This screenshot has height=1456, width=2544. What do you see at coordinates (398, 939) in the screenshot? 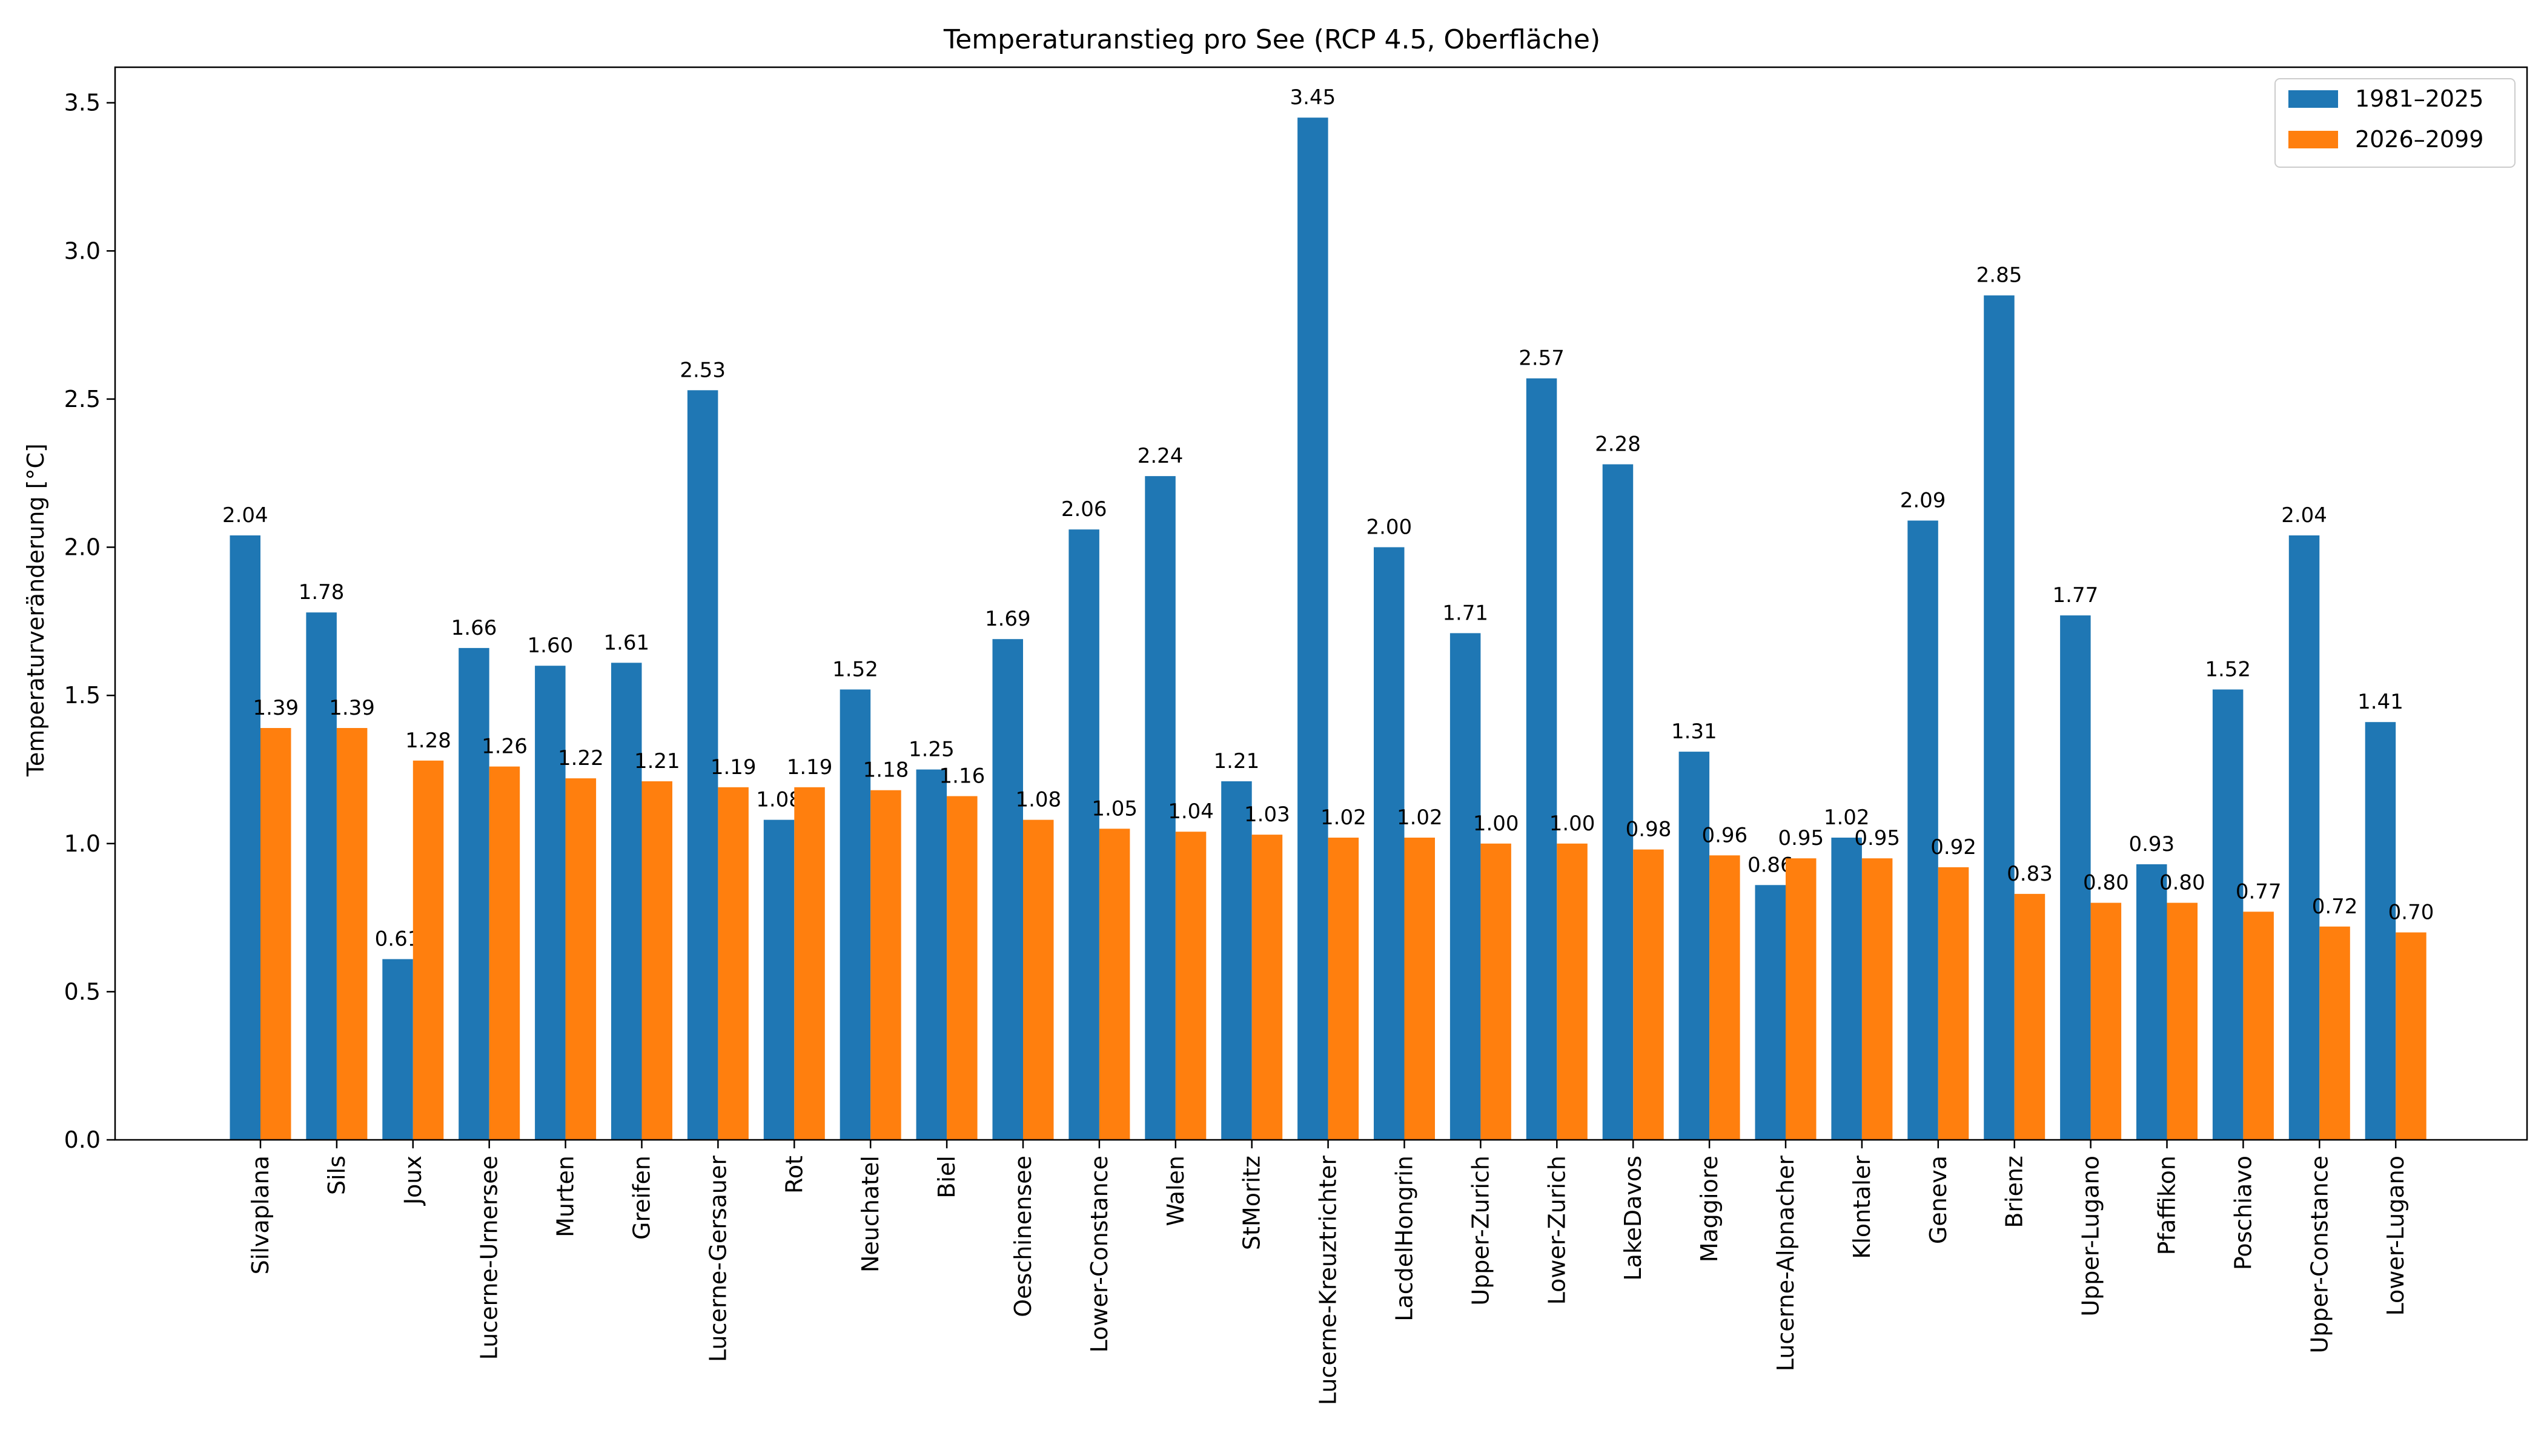
I see `data-label-series-1: 0.61` at bounding box center [398, 939].